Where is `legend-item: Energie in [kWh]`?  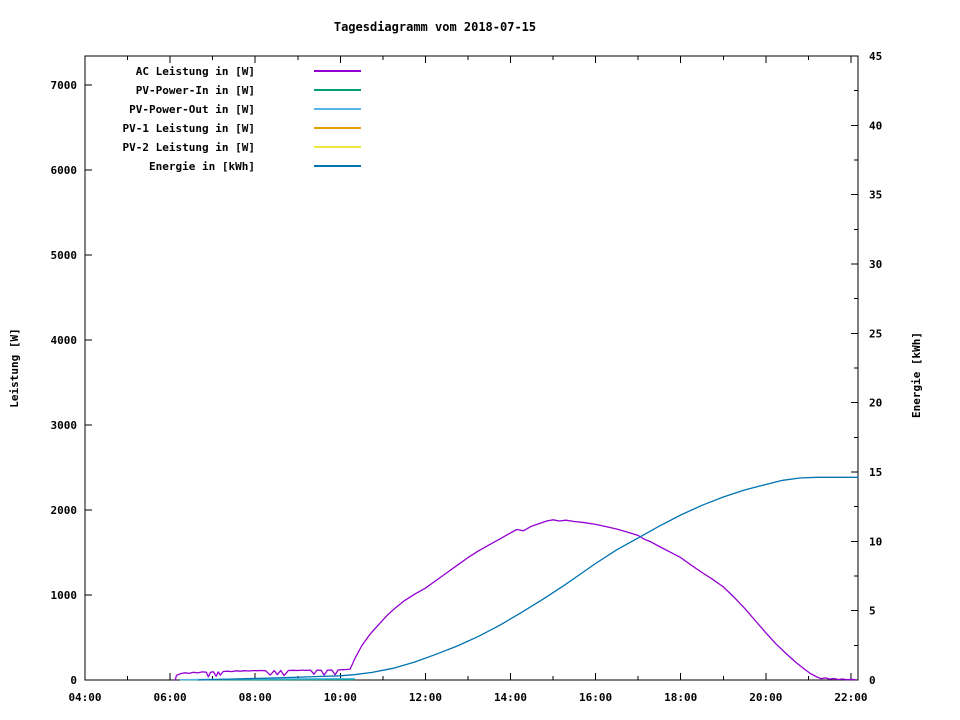 legend-item: Energie in [kWh] is located at coordinates (255, 166).